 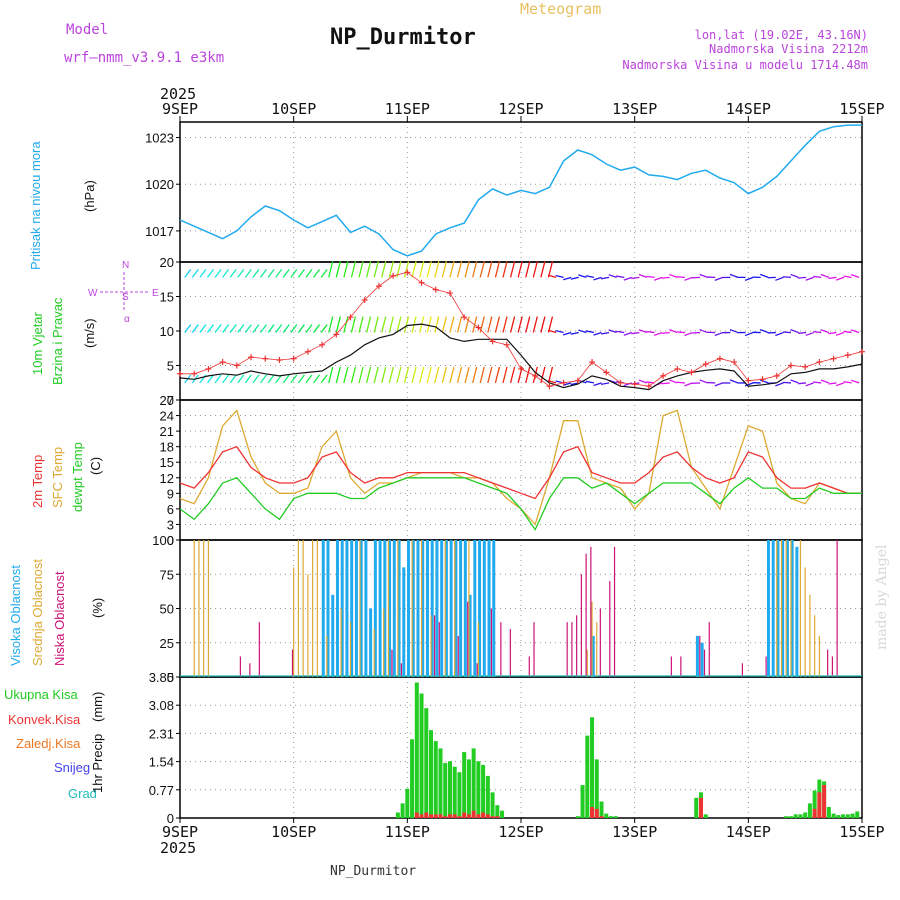 What do you see at coordinates (167, 478) in the screenshot?
I see `ytick-label: 12` at bounding box center [167, 478].